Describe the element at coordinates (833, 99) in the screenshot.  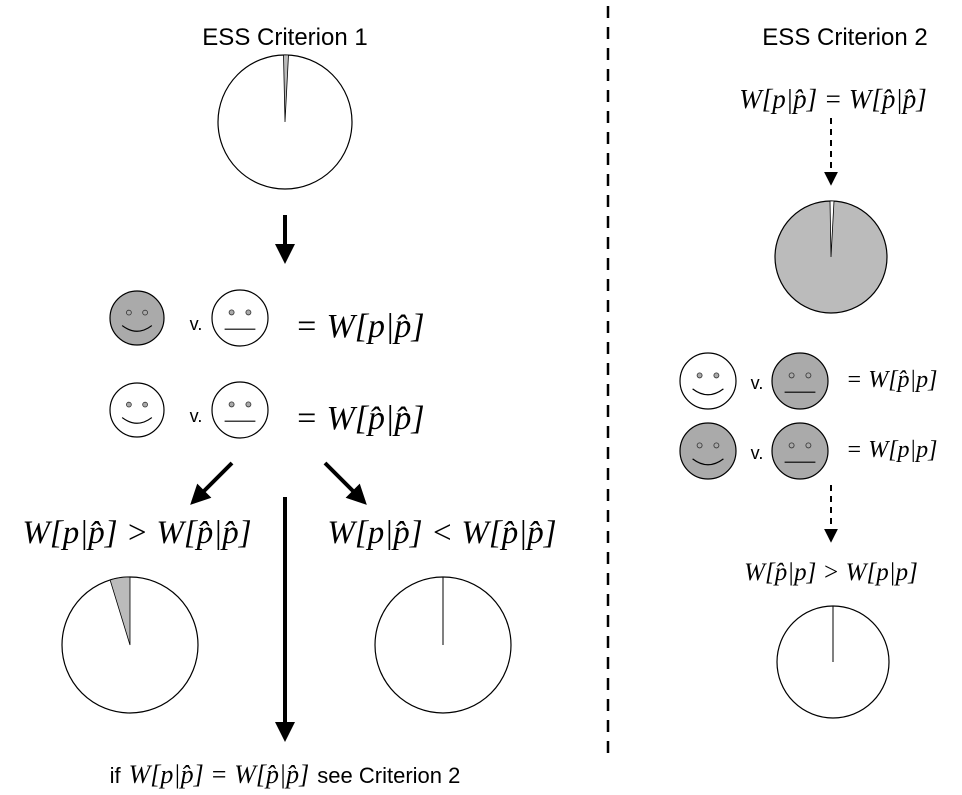
I see `condition: W[p|p̂] = W[p̂|p̂]` at that location.